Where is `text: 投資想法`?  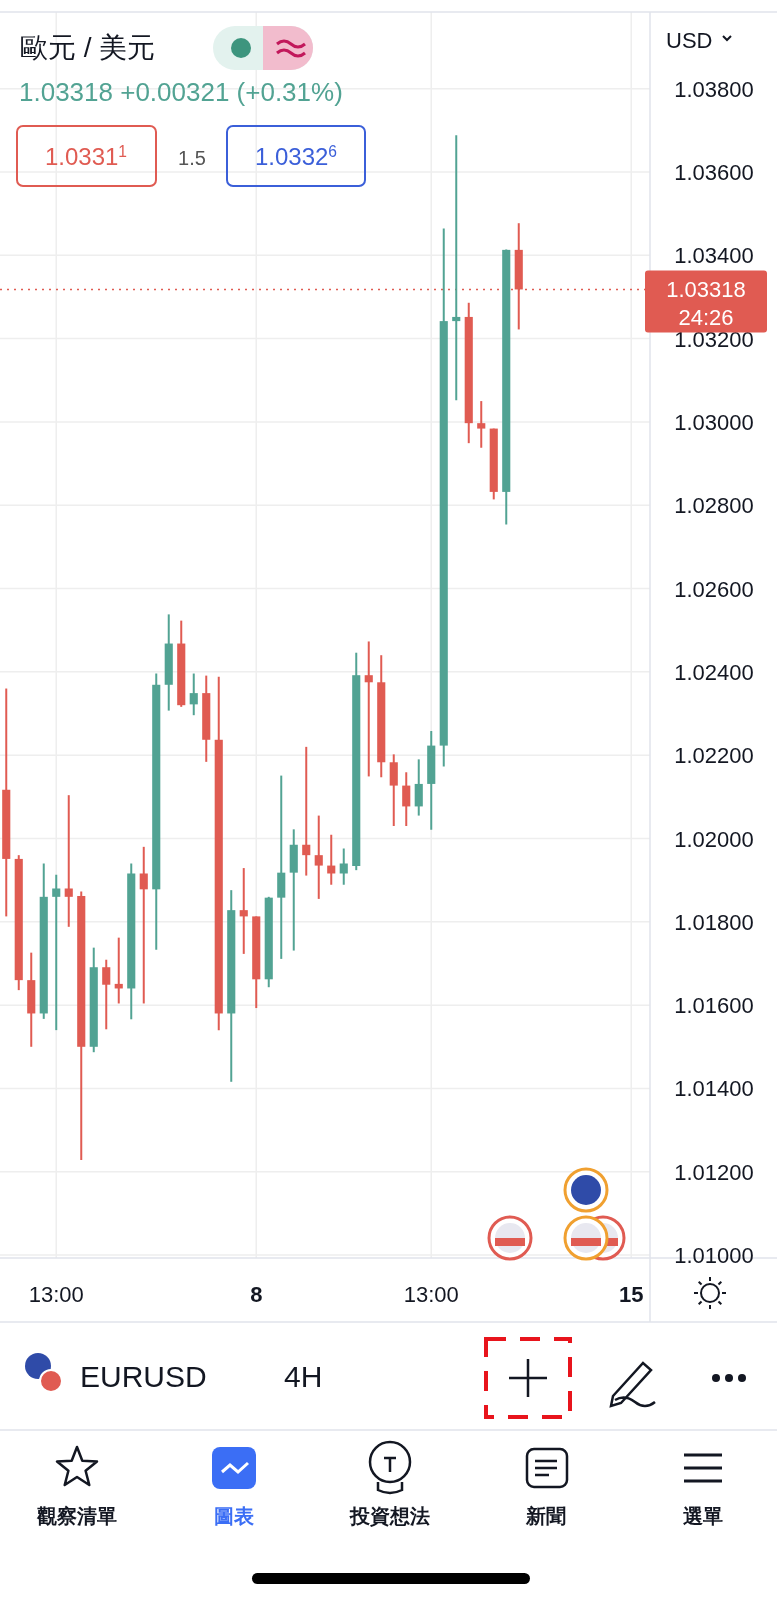 text: 投資想法 is located at coordinates (389, 1516).